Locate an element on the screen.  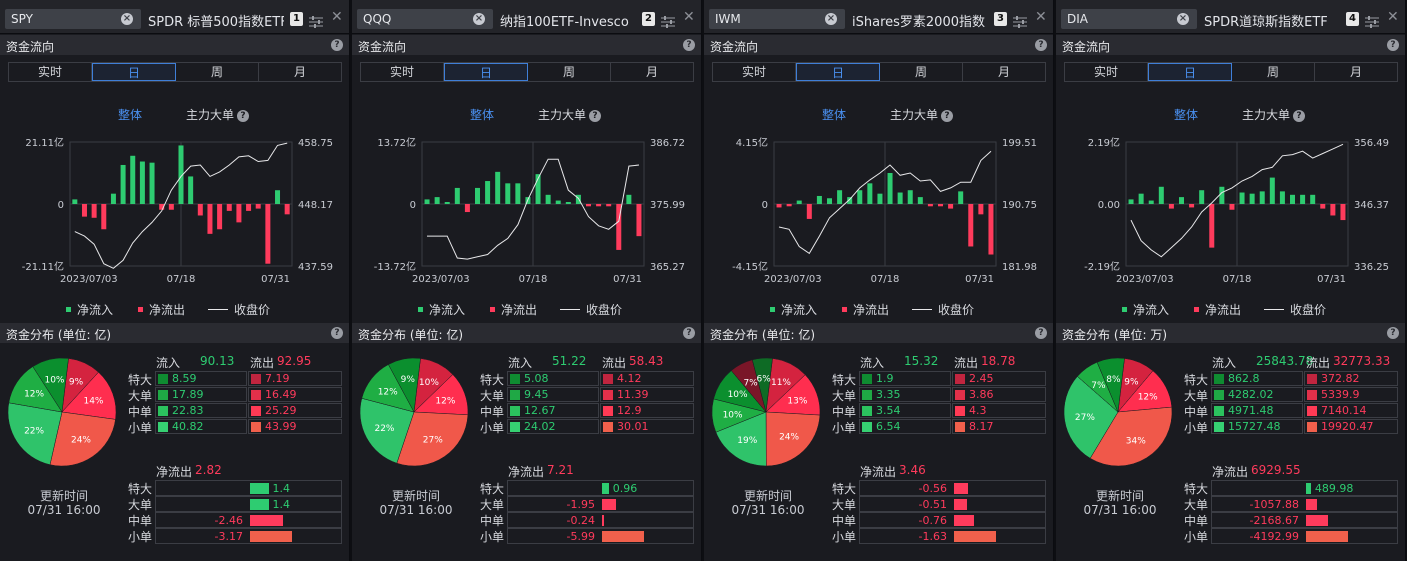
row-label: 中单 is located at coordinates (140, 412).